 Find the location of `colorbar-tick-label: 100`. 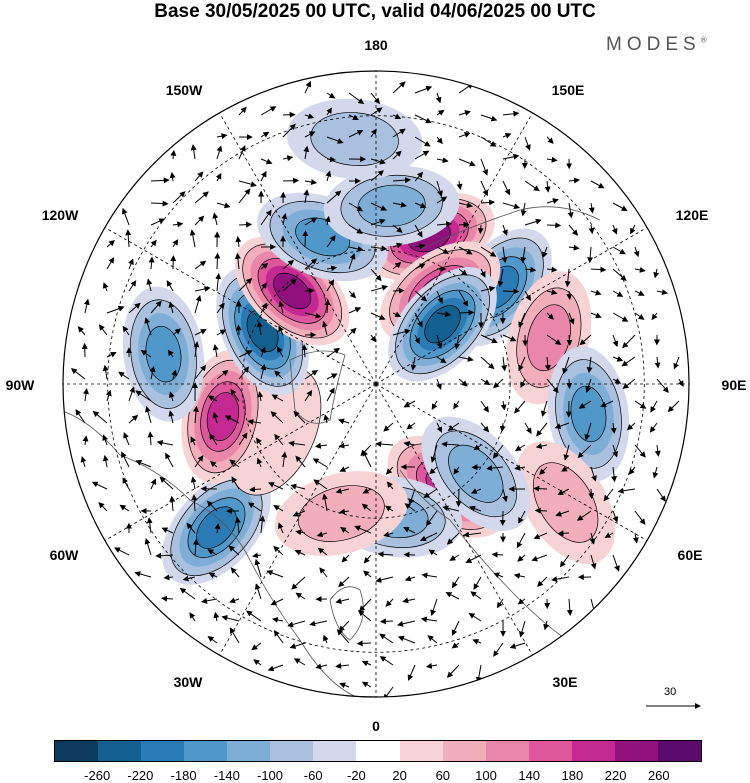

colorbar-tick-label: 100 is located at coordinates (486, 775).